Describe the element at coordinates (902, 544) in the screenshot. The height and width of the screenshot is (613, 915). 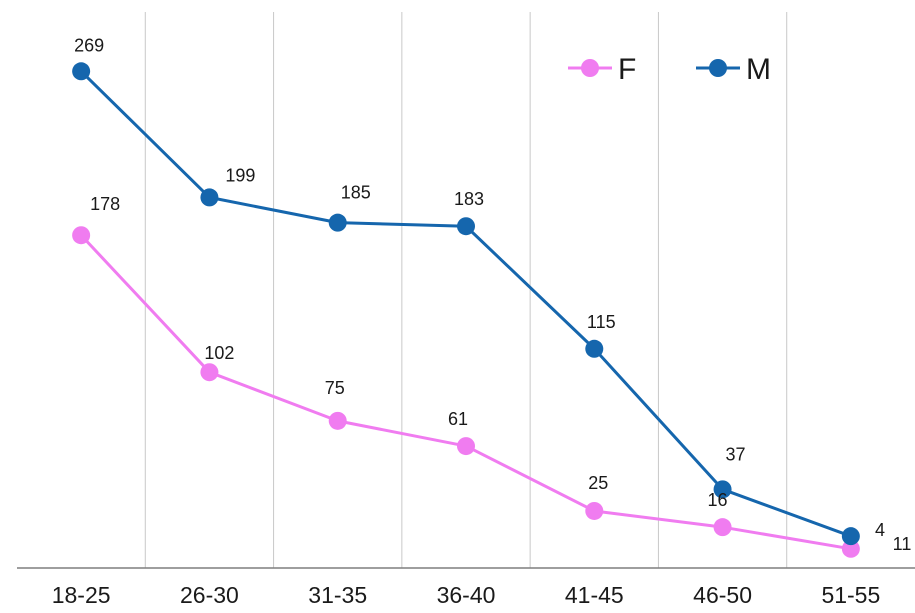
I see `data-label-M-51-55: 11` at that location.